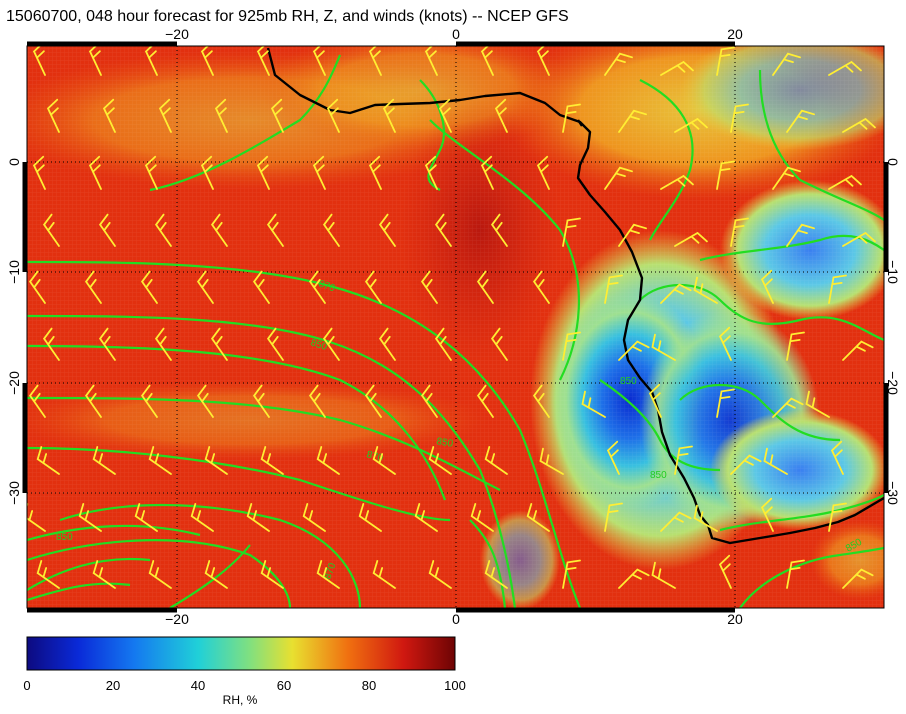  What do you see at coordinates (241, 653) in the screenshot?
I see `colorbar` at bounding box center [241, 653].